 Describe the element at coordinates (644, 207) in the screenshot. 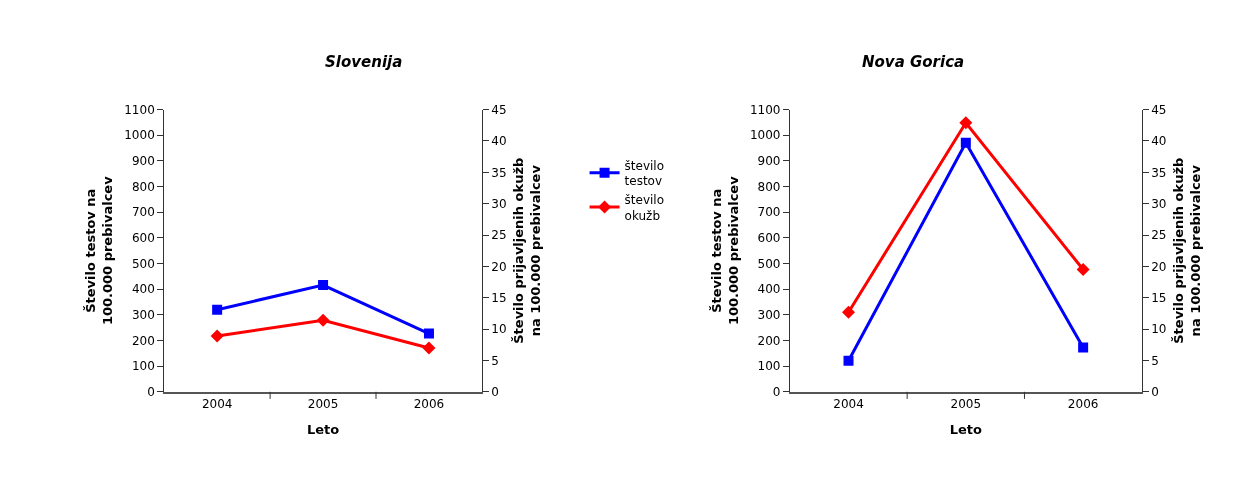

I see `legend-label: število okužb` at that location.